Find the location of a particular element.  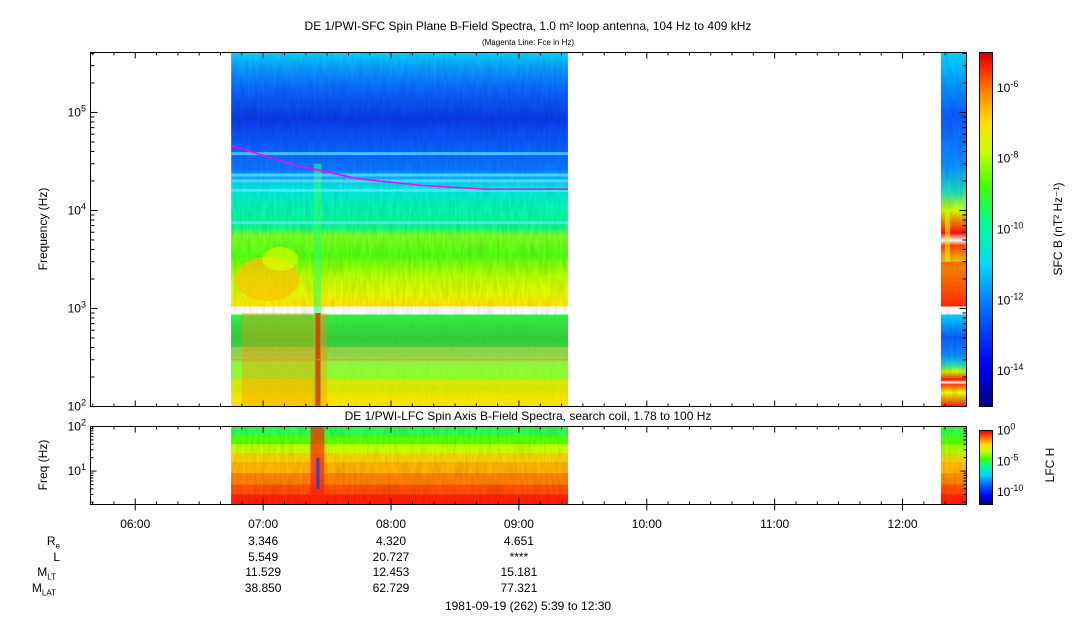

ephemeris-value: 5.549 is located at coordinates (263, 556).